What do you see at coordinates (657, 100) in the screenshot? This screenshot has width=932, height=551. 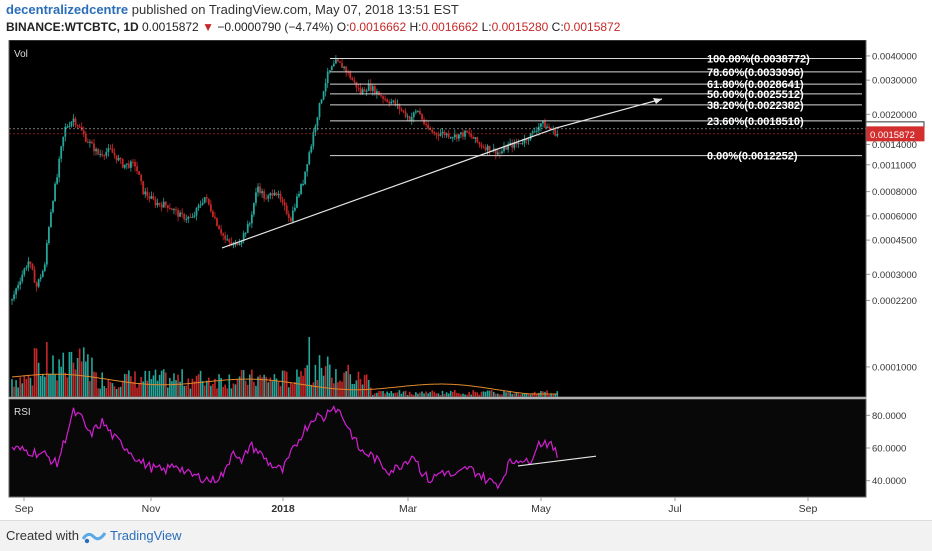 I see `arrow-head-icon` at bounding box center [657, 100].